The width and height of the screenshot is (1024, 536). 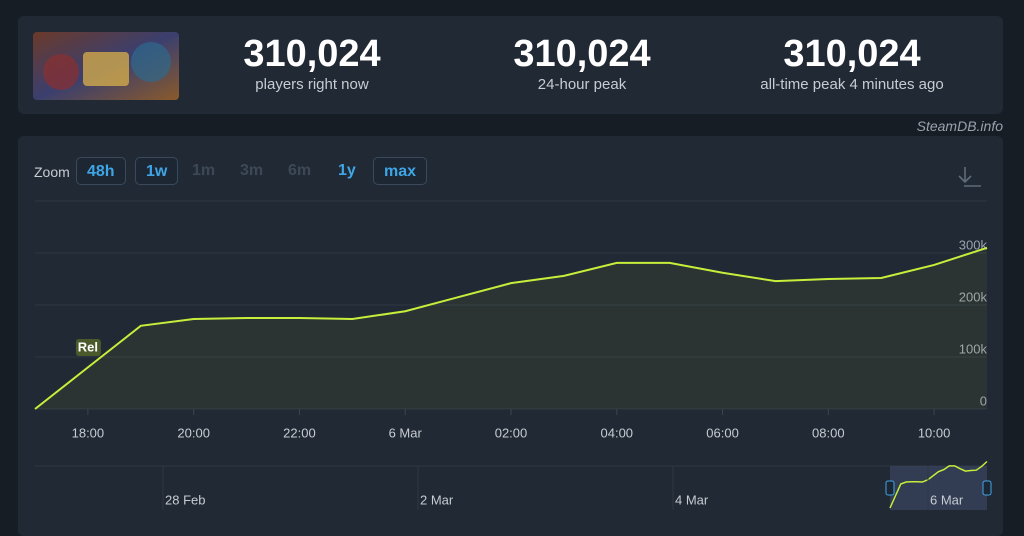 What do you see at coordinates (852, 84) in the screenshot?
I see `stat-label: all-time peak 4 minutes ago` at bounding box center [852, 84].